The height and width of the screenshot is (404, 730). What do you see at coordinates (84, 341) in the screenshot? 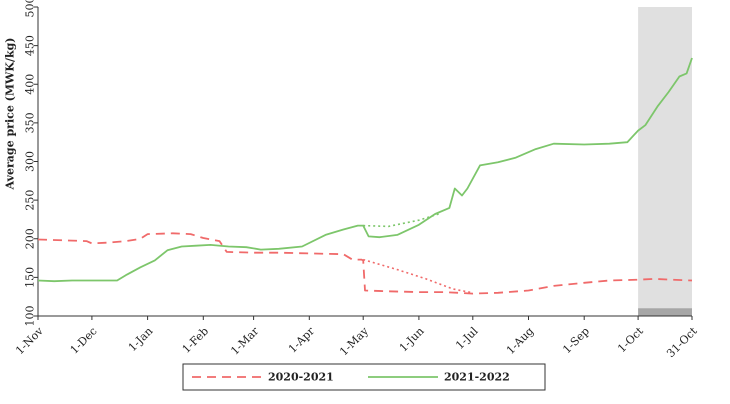
I see `x-tick-label: 1-Dec` at bounding box center [84, 341].